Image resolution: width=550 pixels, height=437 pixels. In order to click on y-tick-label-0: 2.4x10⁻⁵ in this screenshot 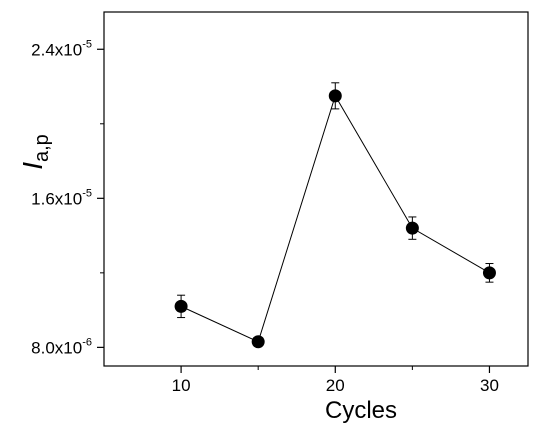, I will do `click(61, 48)`.